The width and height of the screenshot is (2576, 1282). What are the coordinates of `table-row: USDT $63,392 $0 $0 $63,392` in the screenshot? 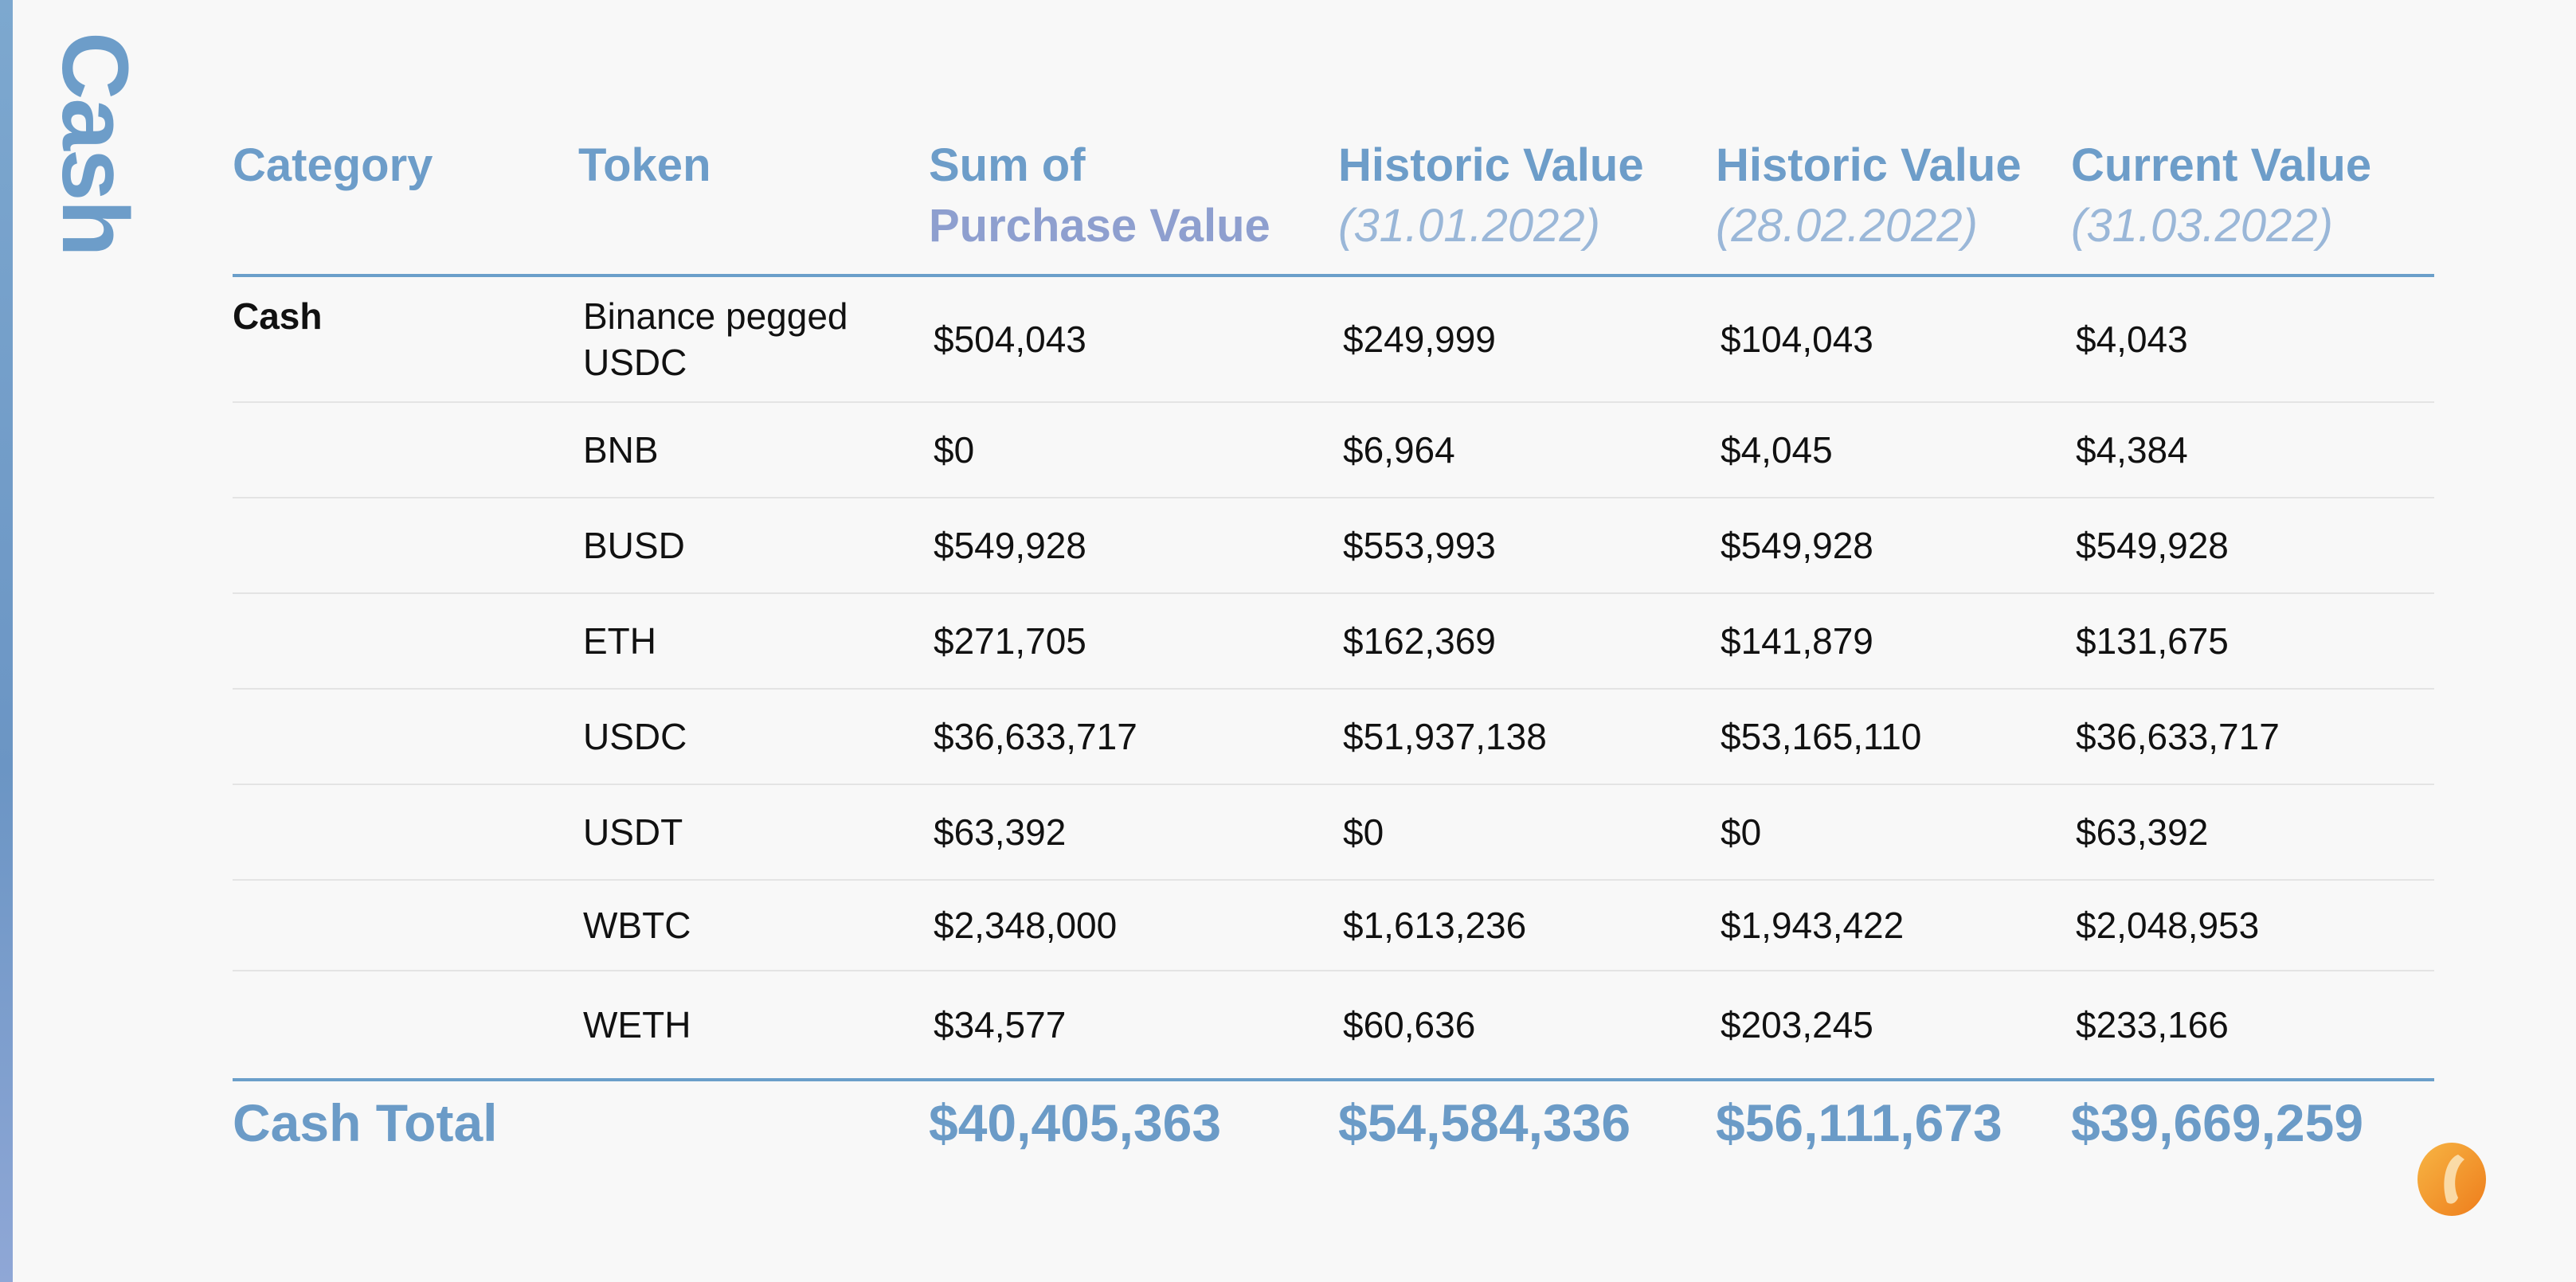 It's located at (1333, 832).